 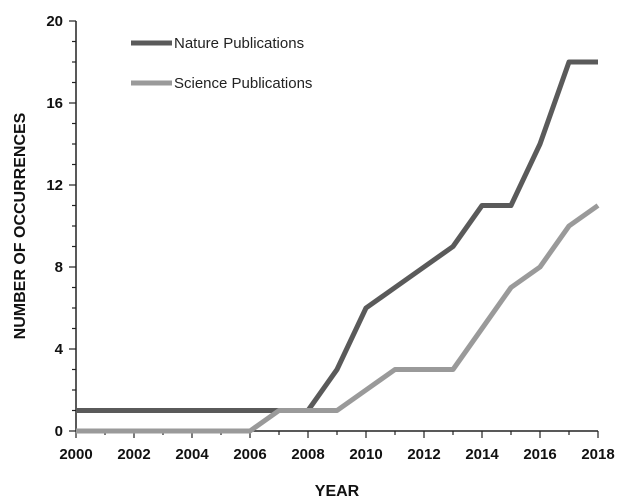 I want to click on y-axis-title: NUMBER OF OCCURRENCES, so click(x=20, y=225).